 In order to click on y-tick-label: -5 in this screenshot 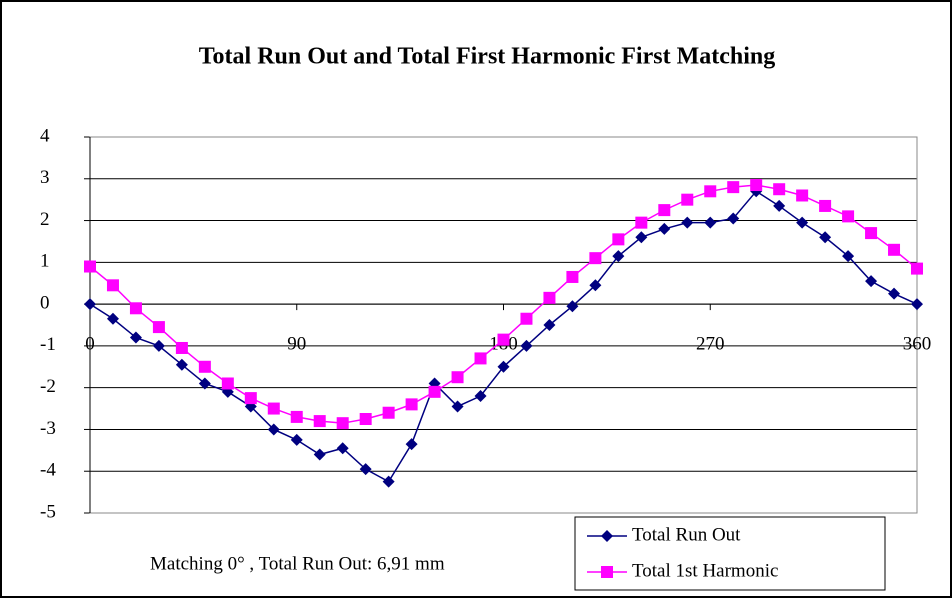, I will do `click(48, 511)`.